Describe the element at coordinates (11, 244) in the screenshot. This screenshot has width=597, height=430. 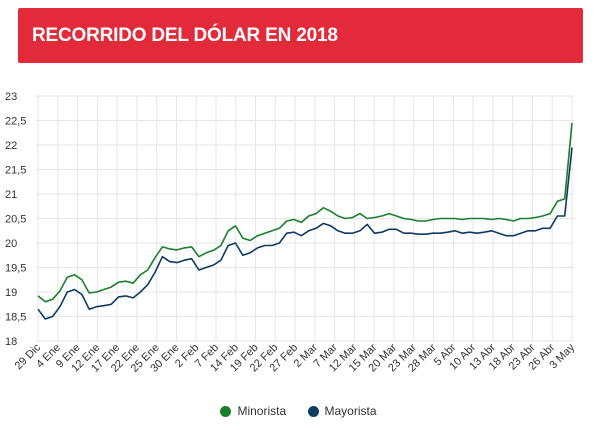
I see `y-tick-label: 20` at that location.